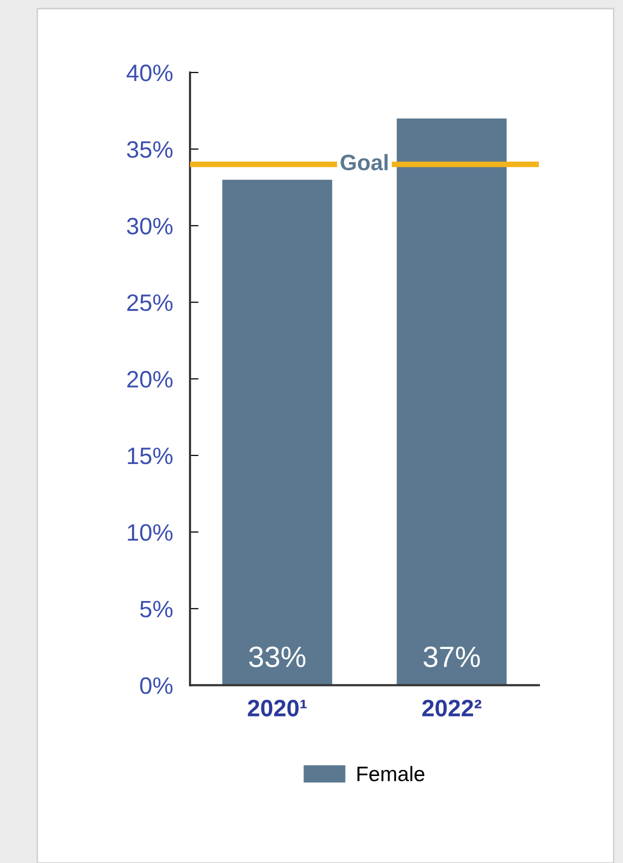  I want to click on x-tick-label: 2020¹, so click(277, 708).